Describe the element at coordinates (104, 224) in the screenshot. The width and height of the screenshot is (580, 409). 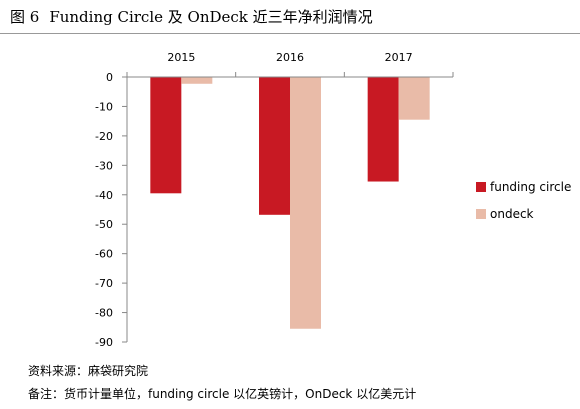
I see `y-tick-label: -50` at that location.